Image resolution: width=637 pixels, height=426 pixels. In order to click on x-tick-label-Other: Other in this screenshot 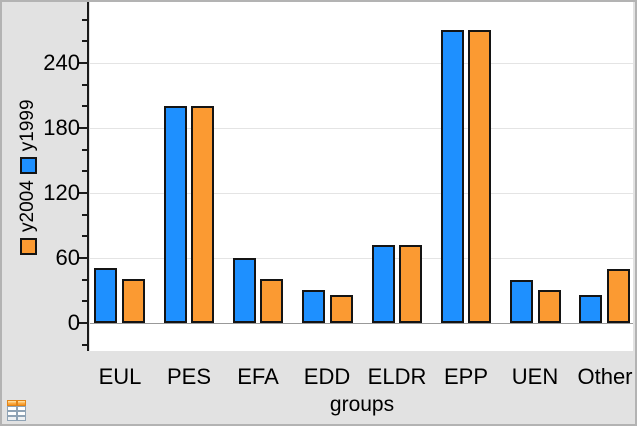, I will do `click(605, 376)`.